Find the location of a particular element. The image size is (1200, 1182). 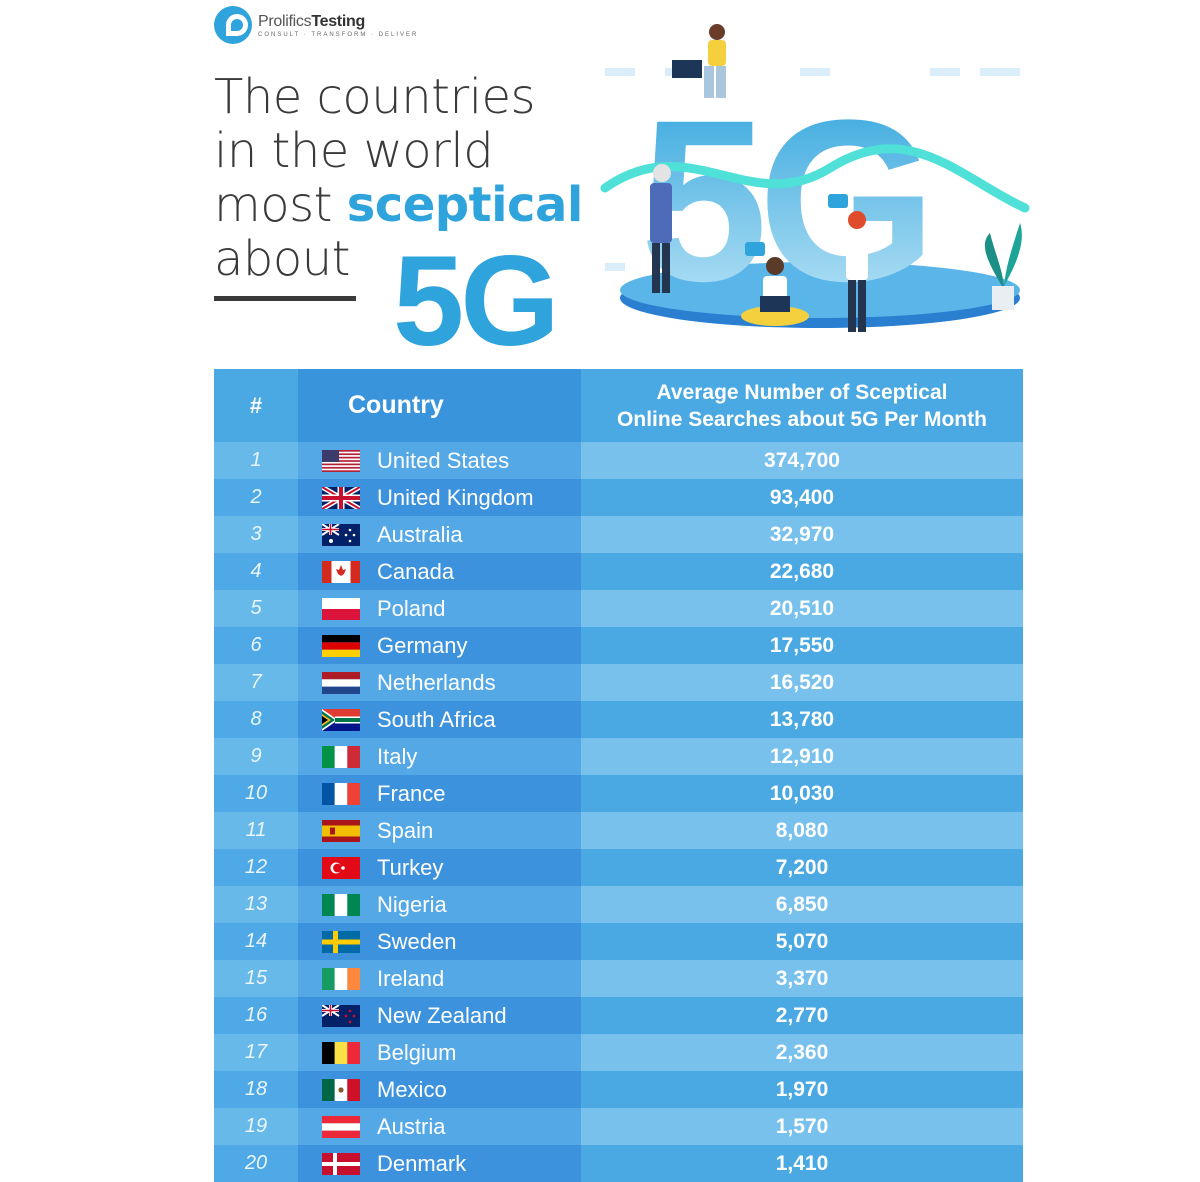

5g-people-illustration: 5G is located at coordinates (815, 178).